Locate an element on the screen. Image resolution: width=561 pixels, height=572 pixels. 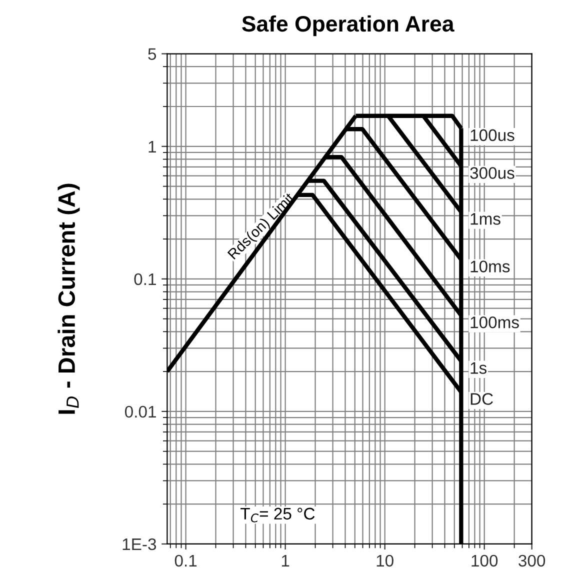
series-label: 100ms is located at coordinates (494, 322).